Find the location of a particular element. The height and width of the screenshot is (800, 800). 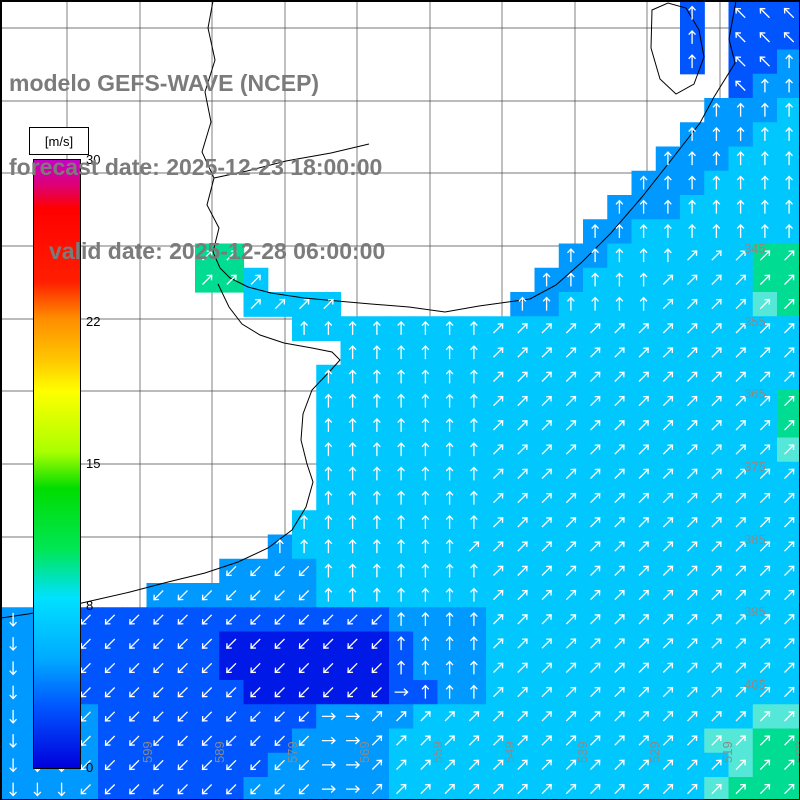

colorbar-tick-label: 8 is located at coordinates (90, 605).